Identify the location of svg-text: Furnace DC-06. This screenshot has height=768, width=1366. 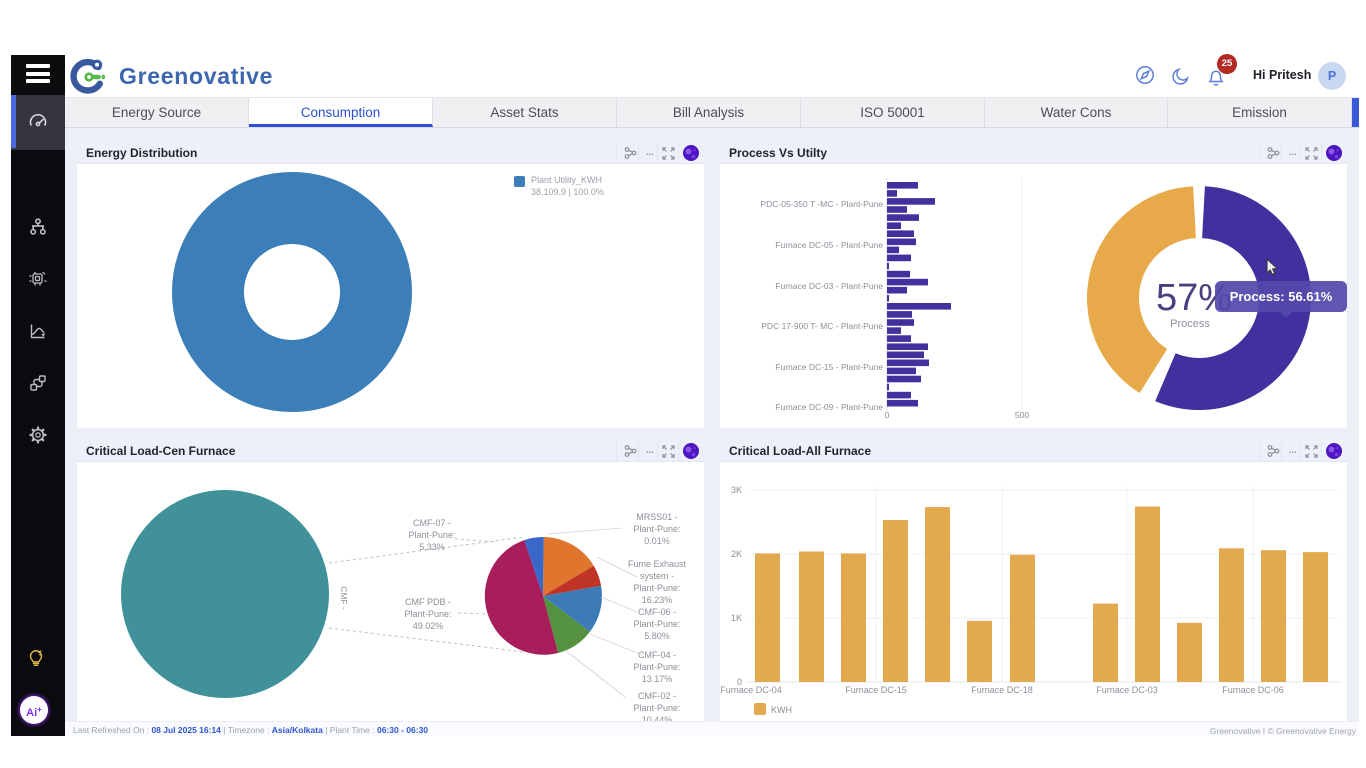
(1253, 690).